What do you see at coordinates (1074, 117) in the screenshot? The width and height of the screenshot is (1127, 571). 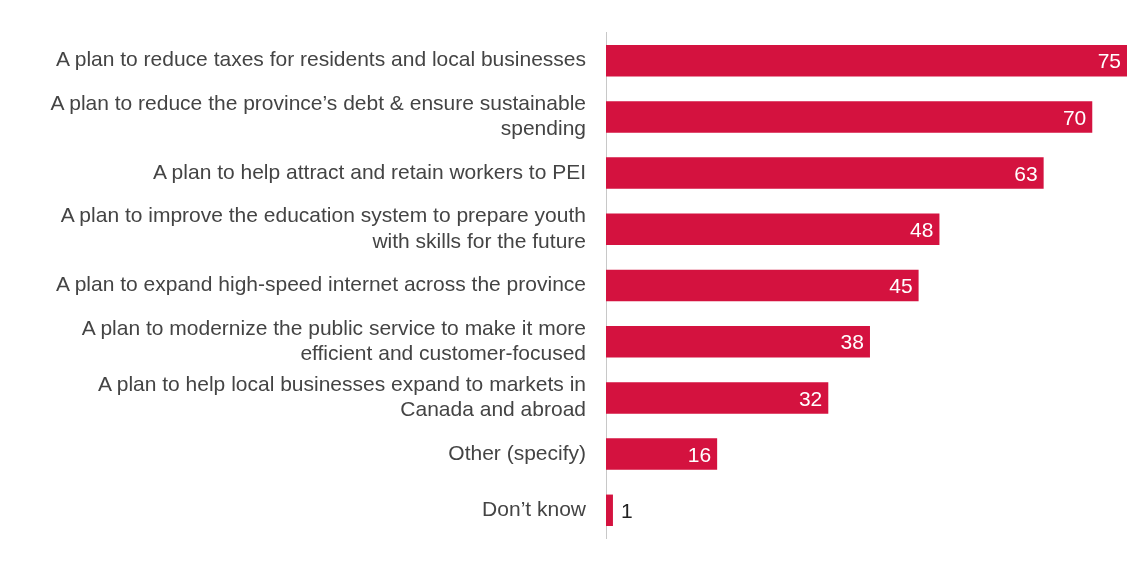 I see `data-label: 70` at bounding box center [1074, 117].